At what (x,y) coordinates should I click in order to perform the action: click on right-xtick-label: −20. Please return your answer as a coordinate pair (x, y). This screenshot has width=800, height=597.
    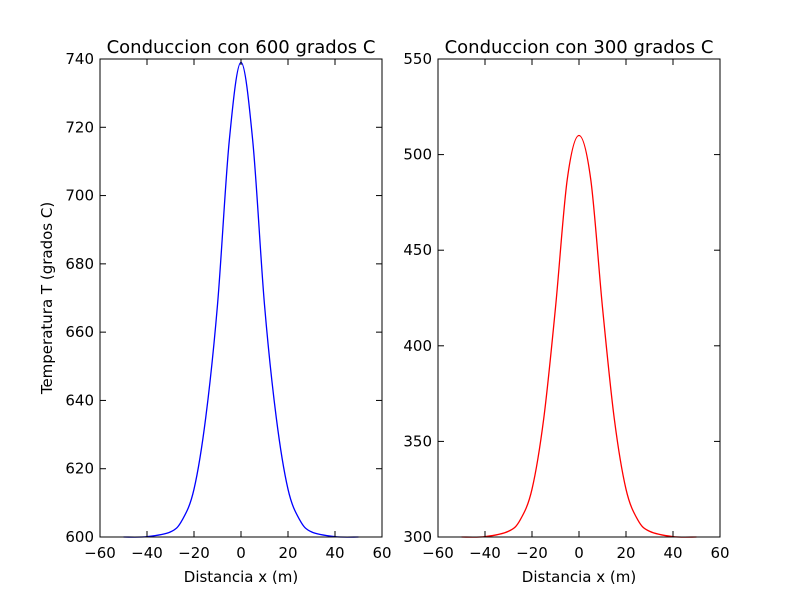
    Looking at the image, I should click on (532, 553).